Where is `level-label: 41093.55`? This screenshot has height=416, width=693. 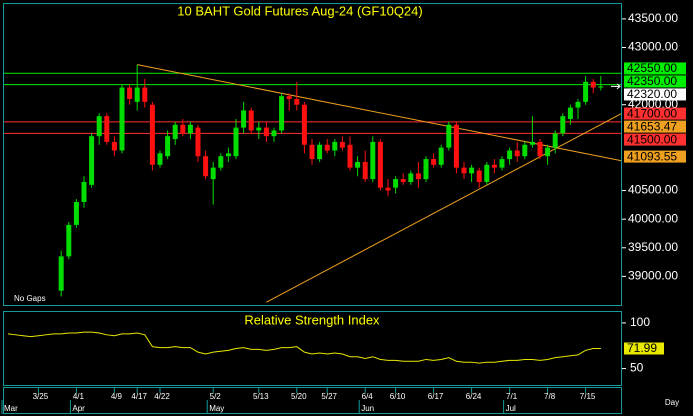 level-label: 41093.55 is located at coordinates (652, 156).